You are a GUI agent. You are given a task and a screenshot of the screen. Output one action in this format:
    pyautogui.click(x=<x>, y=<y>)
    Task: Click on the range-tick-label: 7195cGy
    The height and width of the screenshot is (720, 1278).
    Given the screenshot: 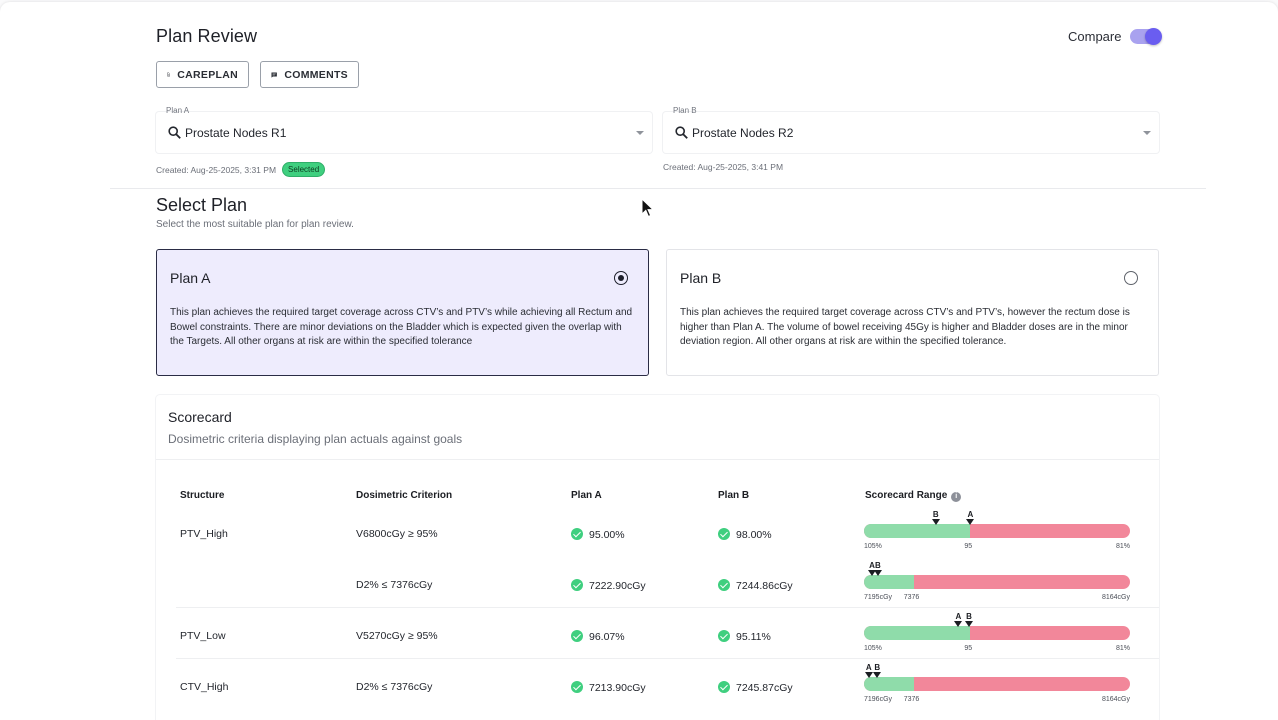 What is the action you would take?
    pyautogui.click(x=878, y=597)
    